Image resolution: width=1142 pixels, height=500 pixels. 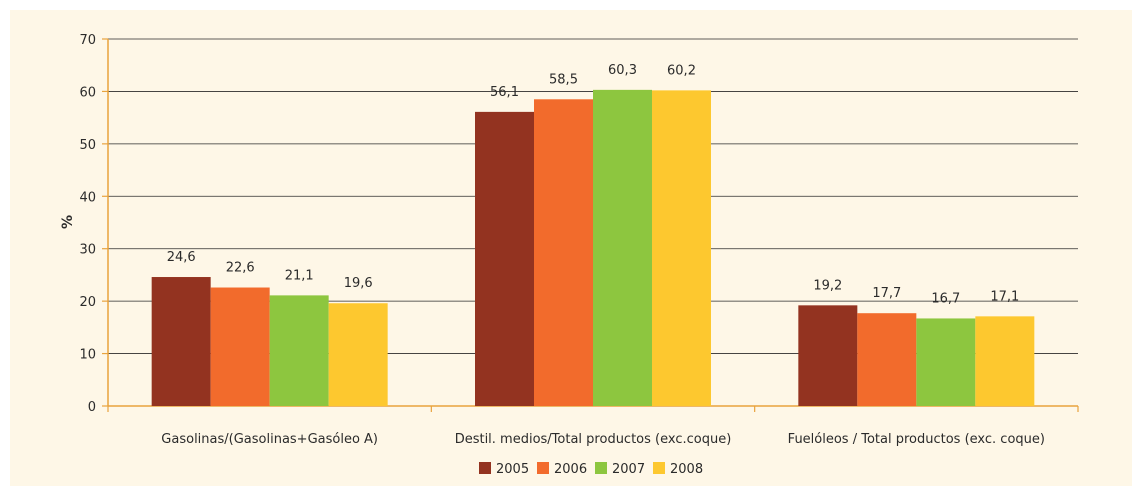 I want to click on legend-label-2006: 2006, so click(x=570, y=469).